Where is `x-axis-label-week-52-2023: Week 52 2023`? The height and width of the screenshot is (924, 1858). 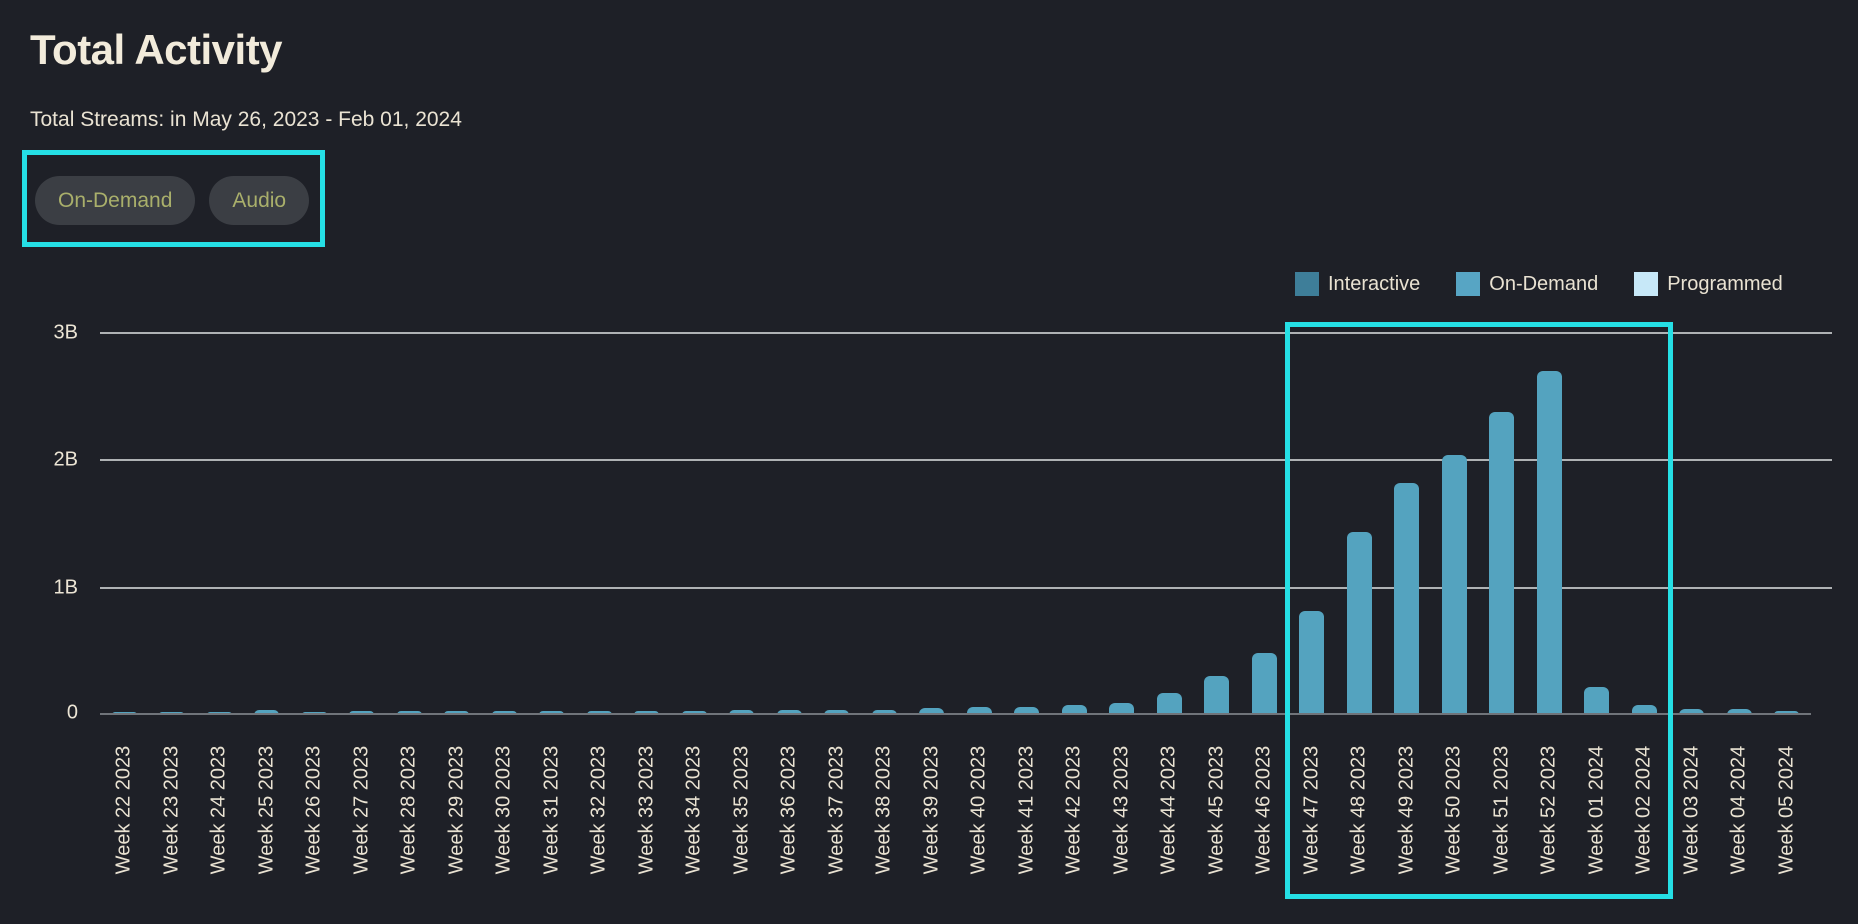 x-axis-label-week-52-2023: Week 52 2023 is located at coordinates (1548, 810).